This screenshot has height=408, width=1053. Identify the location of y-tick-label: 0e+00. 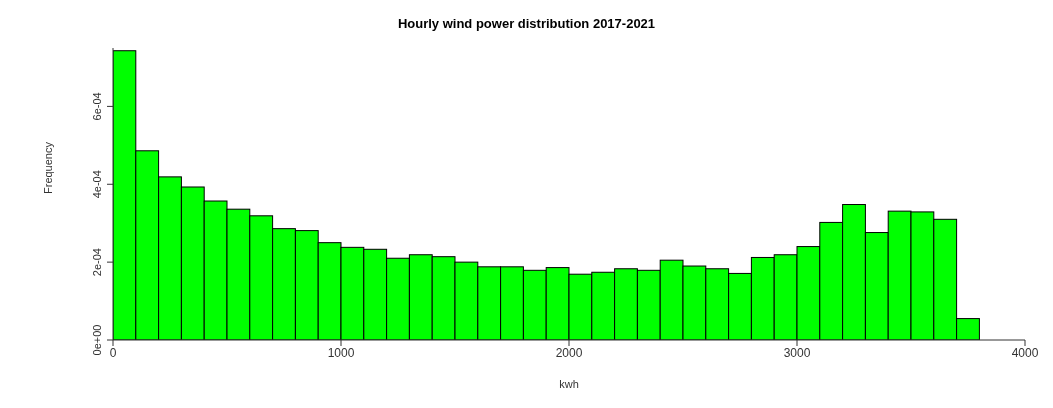
(97, 340).